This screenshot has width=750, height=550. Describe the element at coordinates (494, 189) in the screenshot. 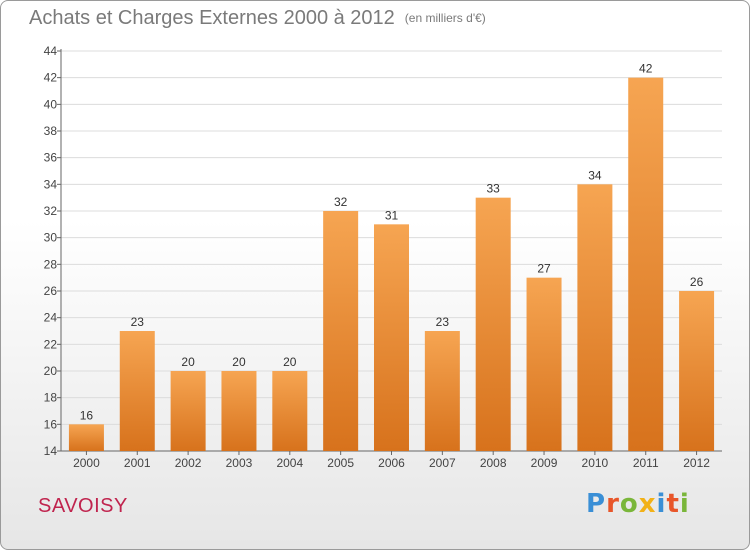

I see `value-label: 33` at that location.